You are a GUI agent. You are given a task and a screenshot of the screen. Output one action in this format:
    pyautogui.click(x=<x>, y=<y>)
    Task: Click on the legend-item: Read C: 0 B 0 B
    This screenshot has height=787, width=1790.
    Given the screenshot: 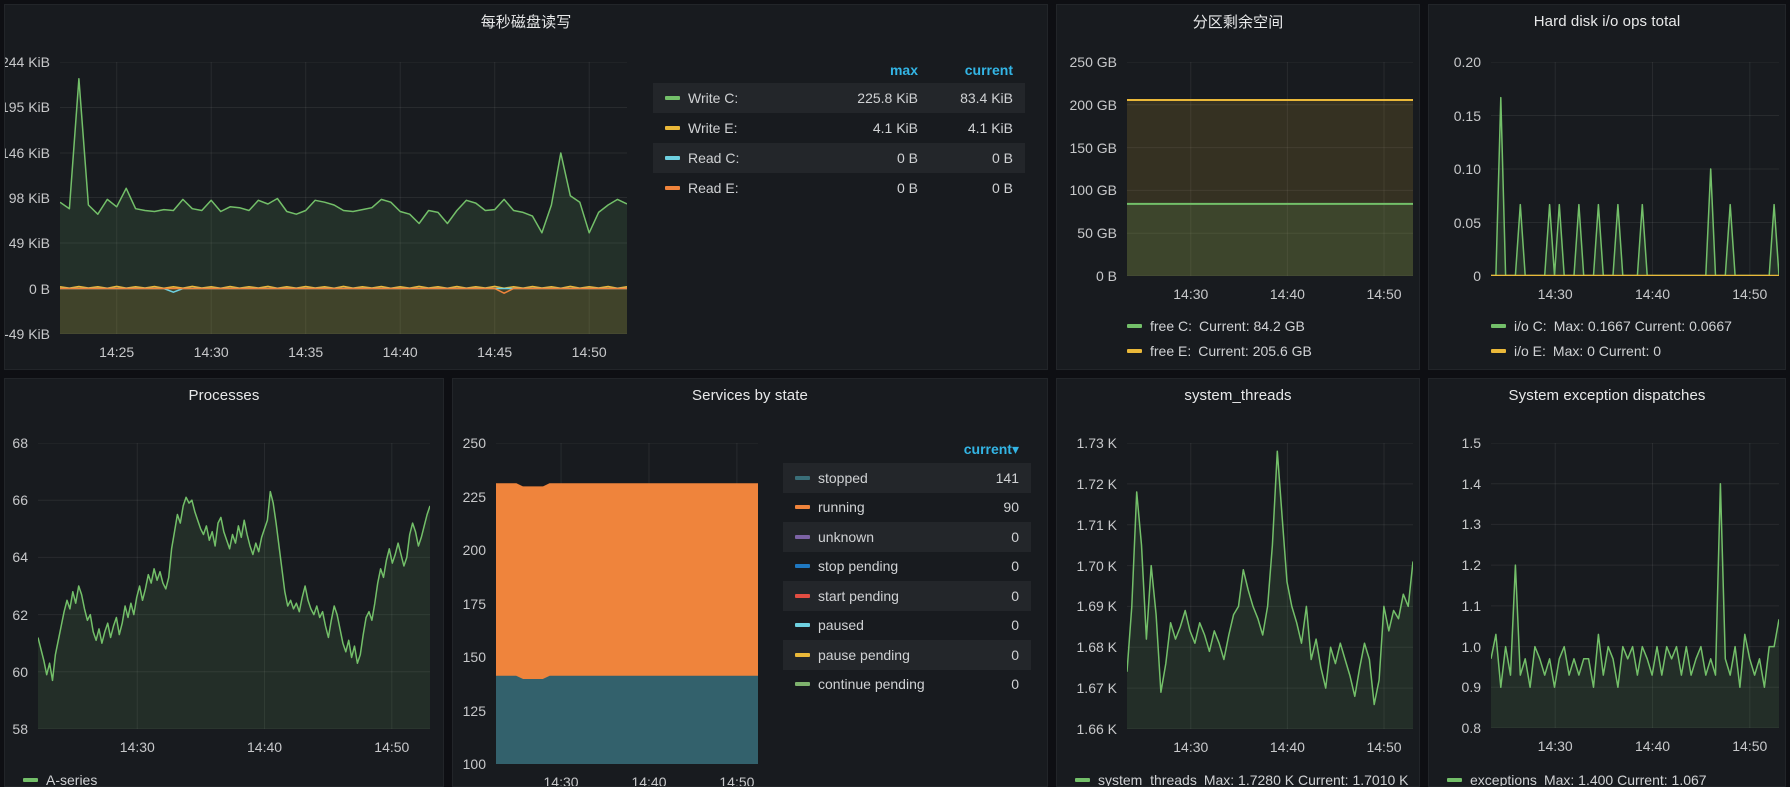 What is the action you would take?
    pyautogui.click(x=839, y=158)
    